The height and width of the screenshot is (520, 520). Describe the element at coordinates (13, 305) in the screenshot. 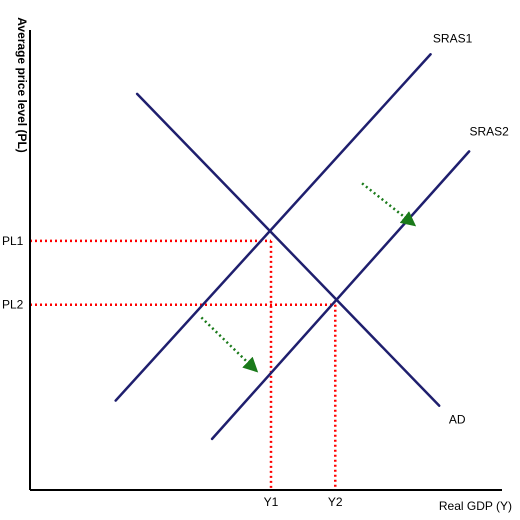

I see `y-tick-label-pl2: PL2` at that location.